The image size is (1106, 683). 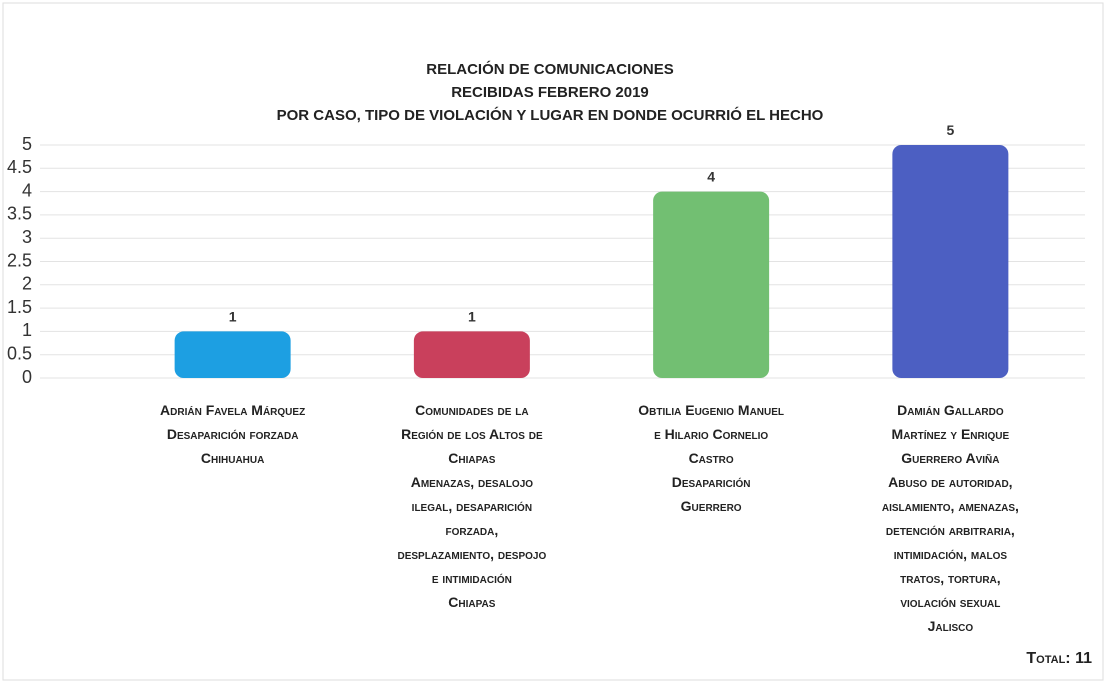 What do you see at coordinates (19, 260) in the screenshot?
I see `y-tick-label: 2.5` at bounding box center [19, 260].